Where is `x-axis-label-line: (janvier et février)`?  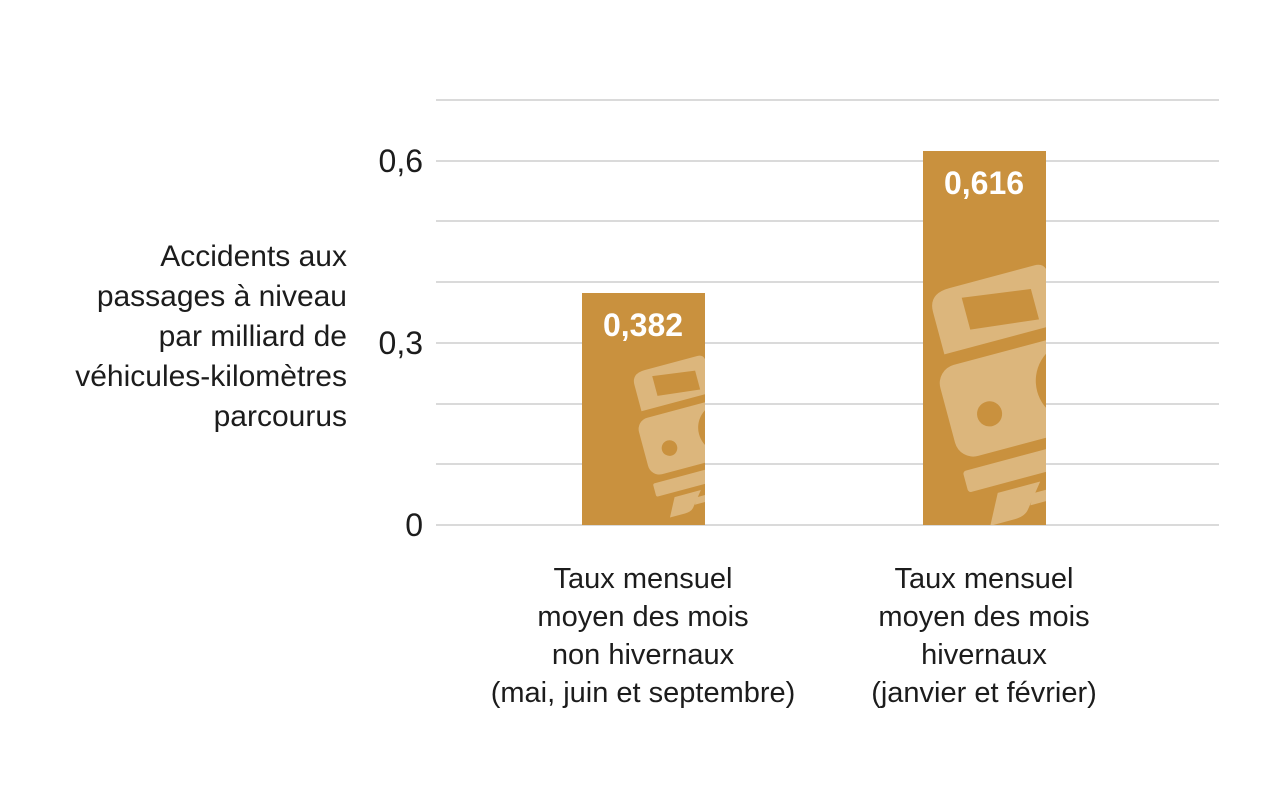 x-axis-label-line: (janvier et février) is located at coordinates (984, 693).